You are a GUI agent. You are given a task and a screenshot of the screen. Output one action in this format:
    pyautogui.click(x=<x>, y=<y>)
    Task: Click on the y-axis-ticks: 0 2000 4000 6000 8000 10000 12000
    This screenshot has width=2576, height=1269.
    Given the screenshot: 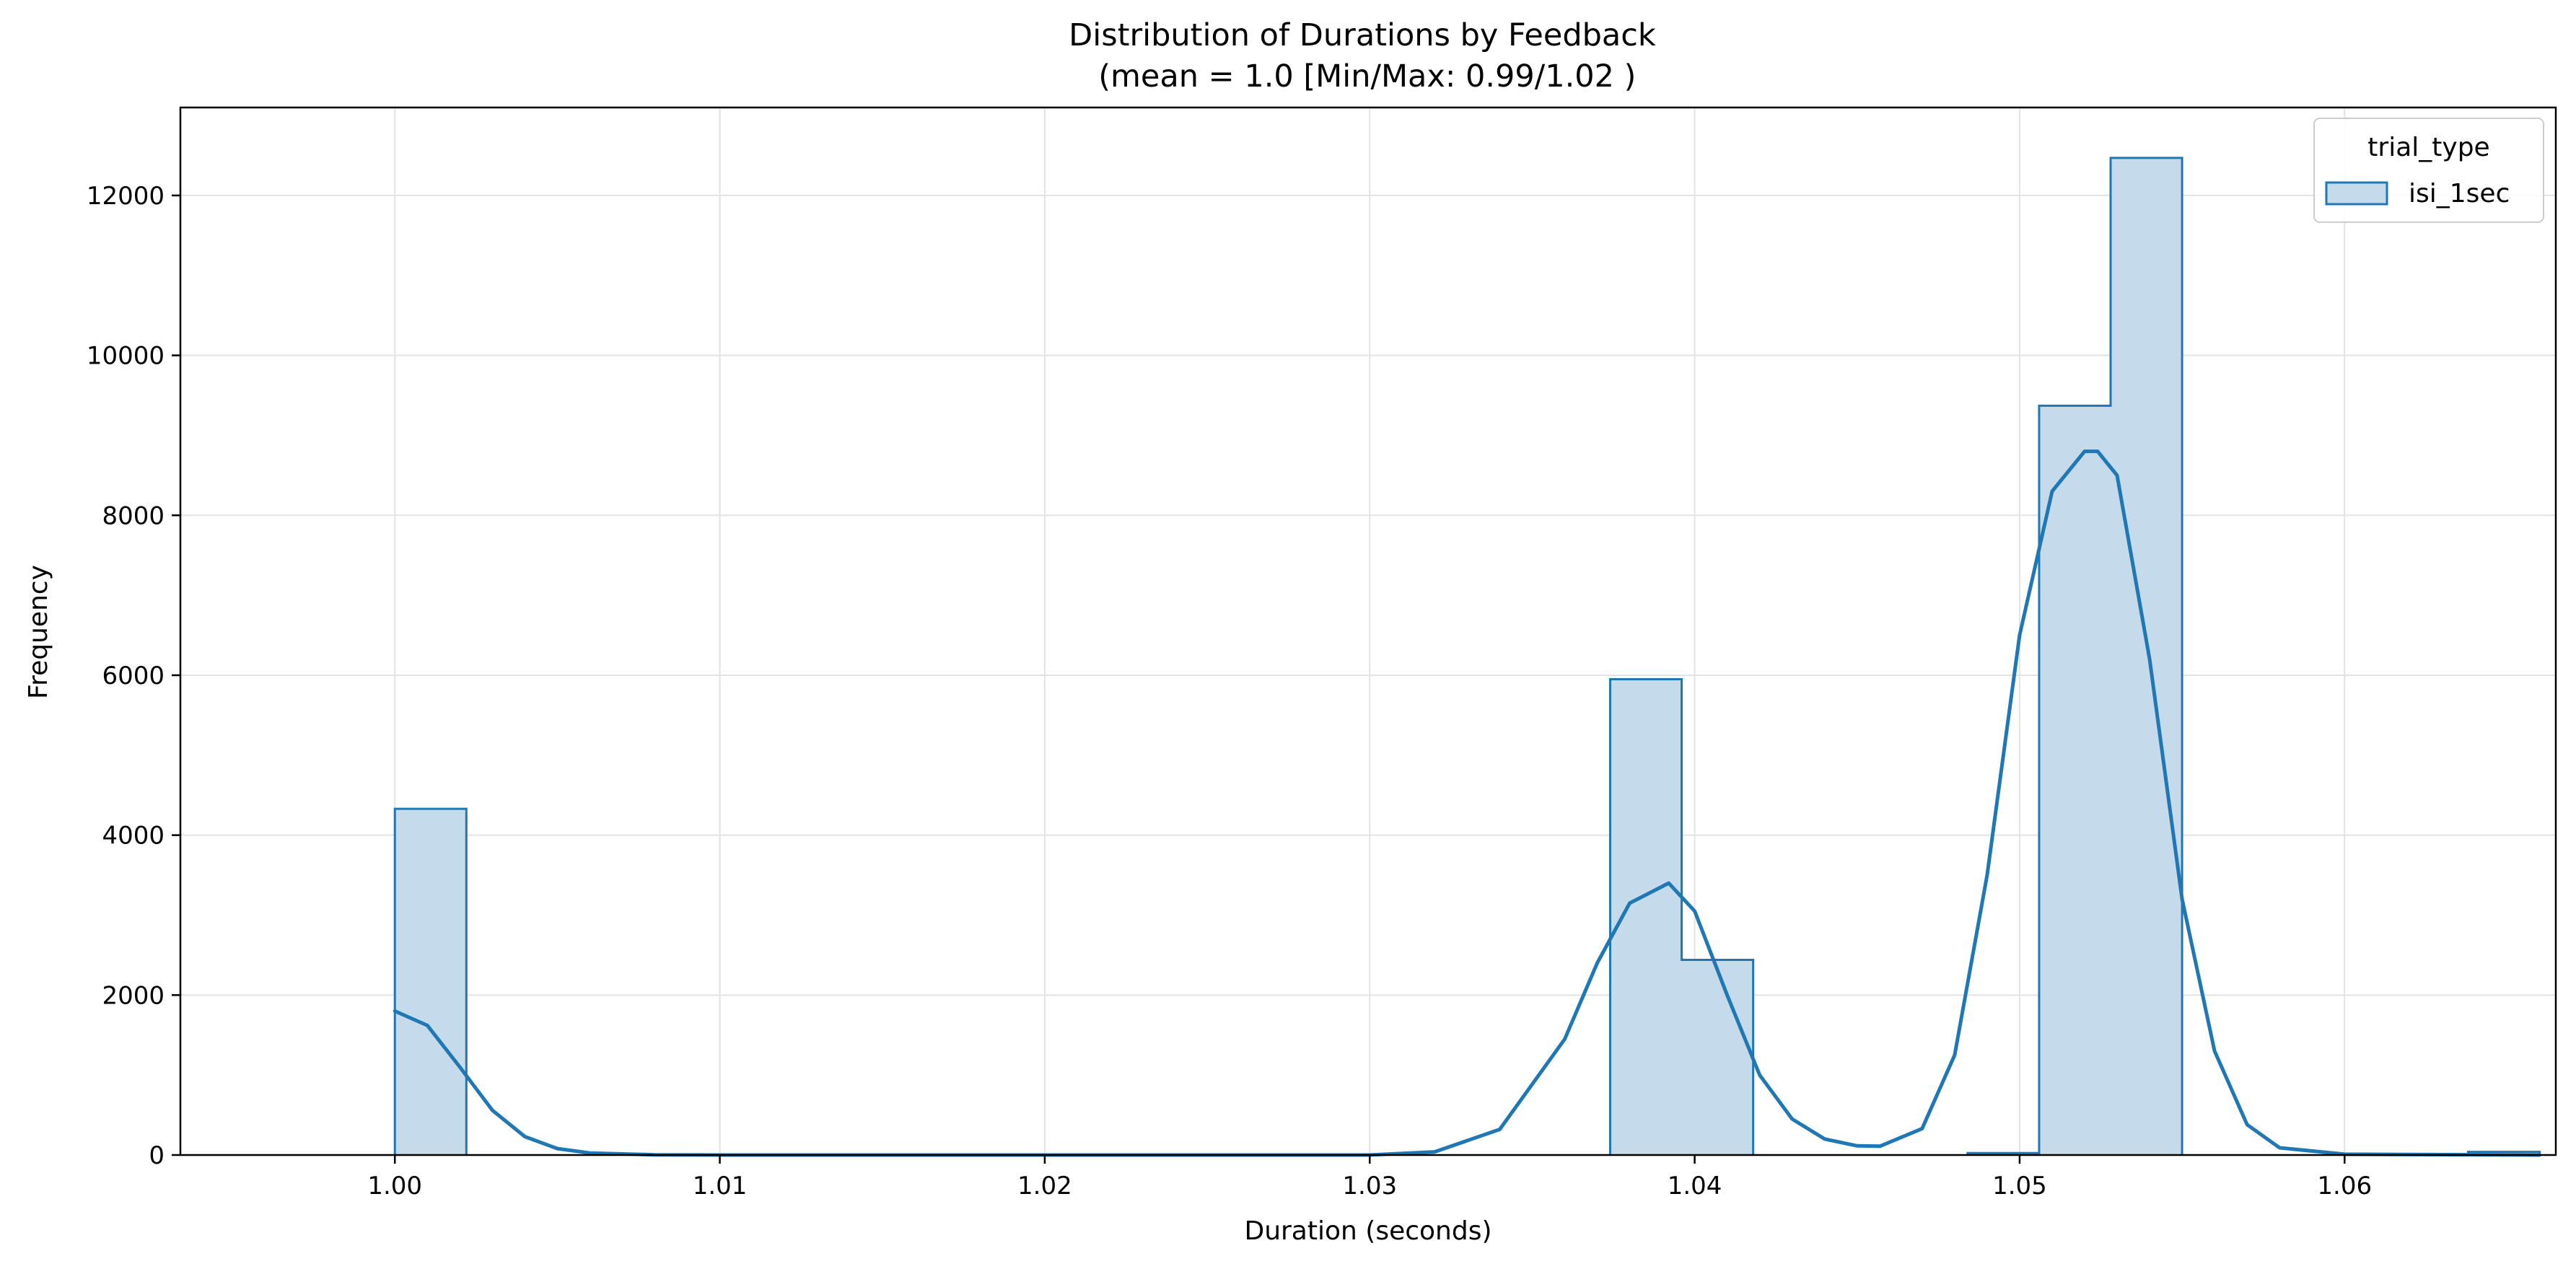 What is the action you would take?
    pyautogui.click(x=133, y=676)
    